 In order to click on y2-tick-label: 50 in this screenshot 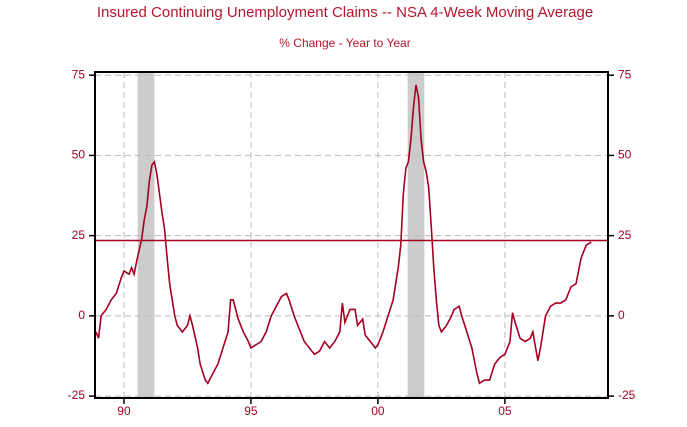, I will do `click(625, 155)`.